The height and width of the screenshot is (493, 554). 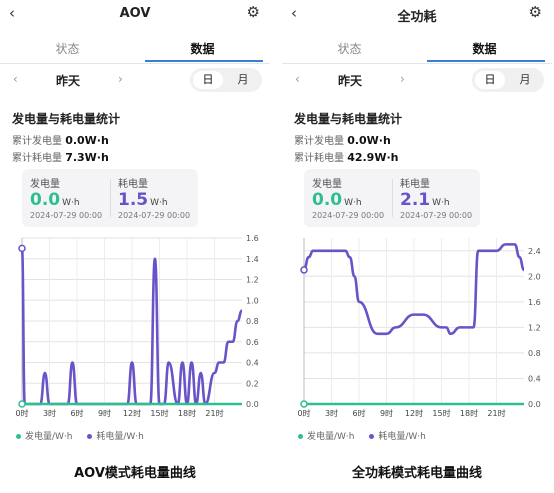 What do you see at coordinates (68, 81) in the screenshot?
I see `date-label: 昨天` at bounding box center [68, 81].